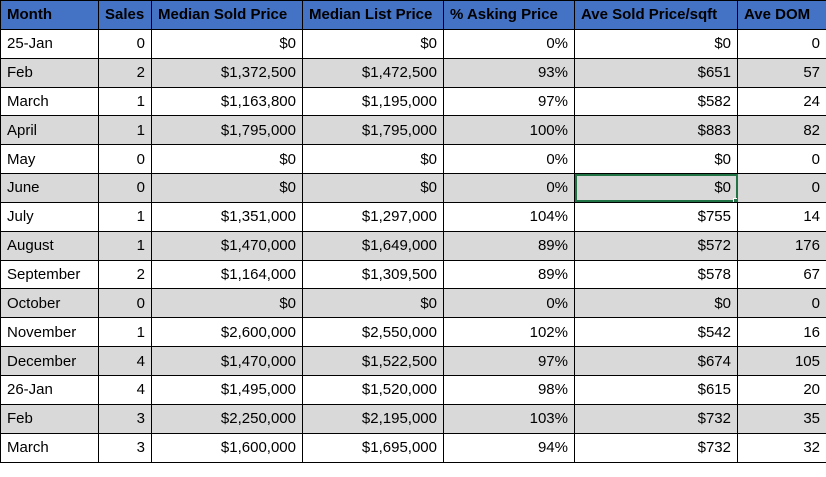 Image resolution: width=826 pixels, height=477 pixels. Describe the element at coordinates (373, 447) in the screenshot. I see `cell: $1,695,000` at that location.